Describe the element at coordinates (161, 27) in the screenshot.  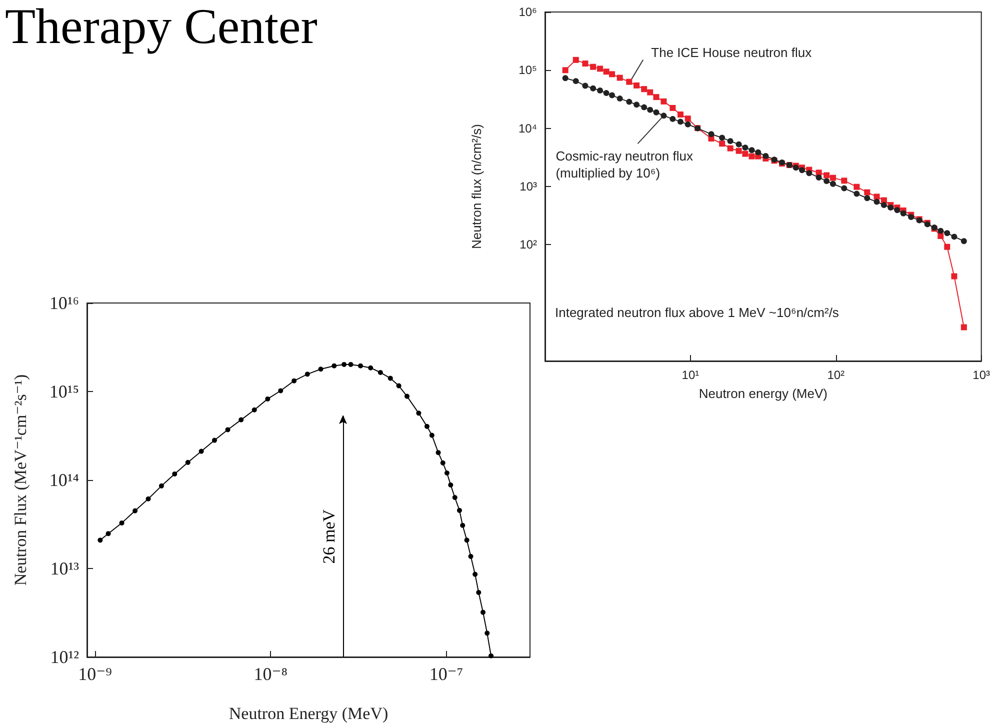
I see `chart-title: Therapy Center` at that location.